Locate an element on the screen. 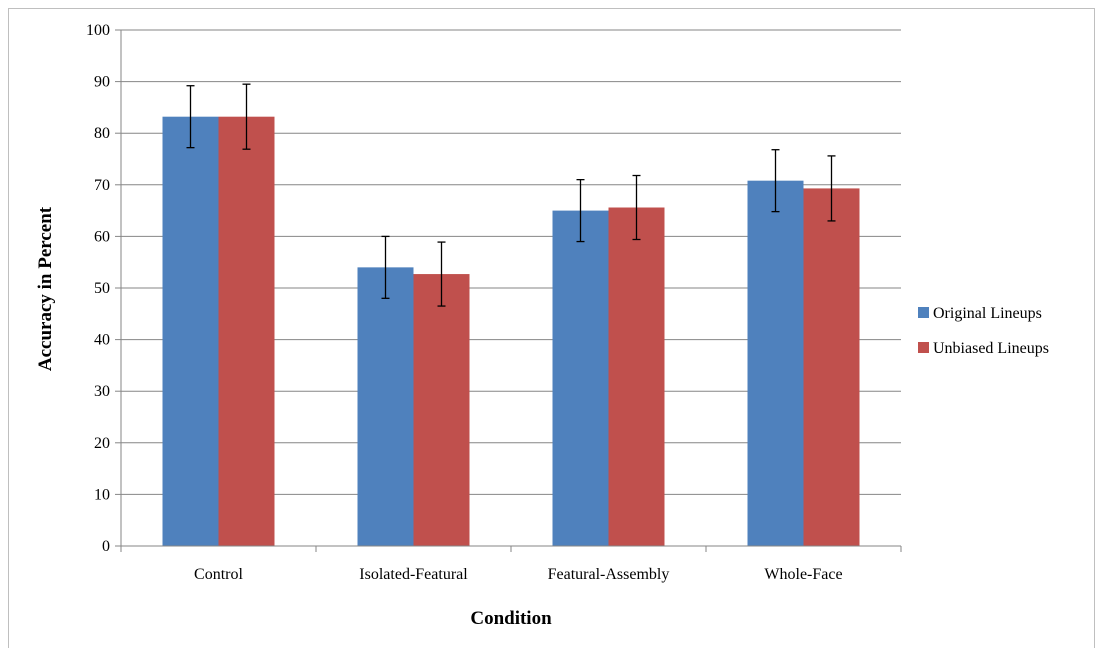  y-tick-label: 40 is located at coordinates (102, 340).